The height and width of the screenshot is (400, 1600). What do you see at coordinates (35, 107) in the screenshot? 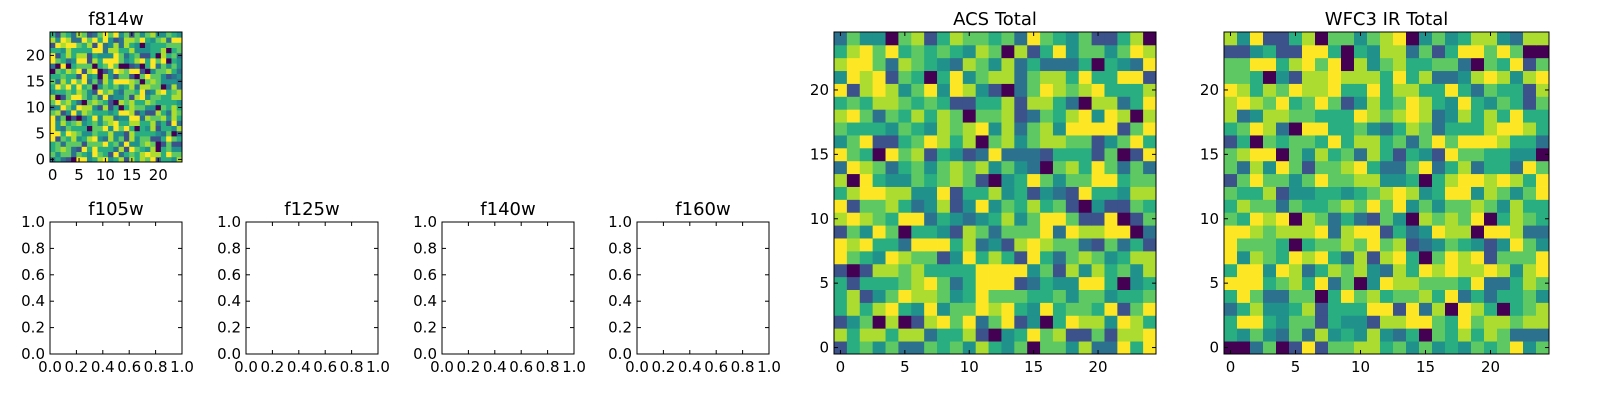
I see `y-tick-label: 10` at bounding box center [35, 107].